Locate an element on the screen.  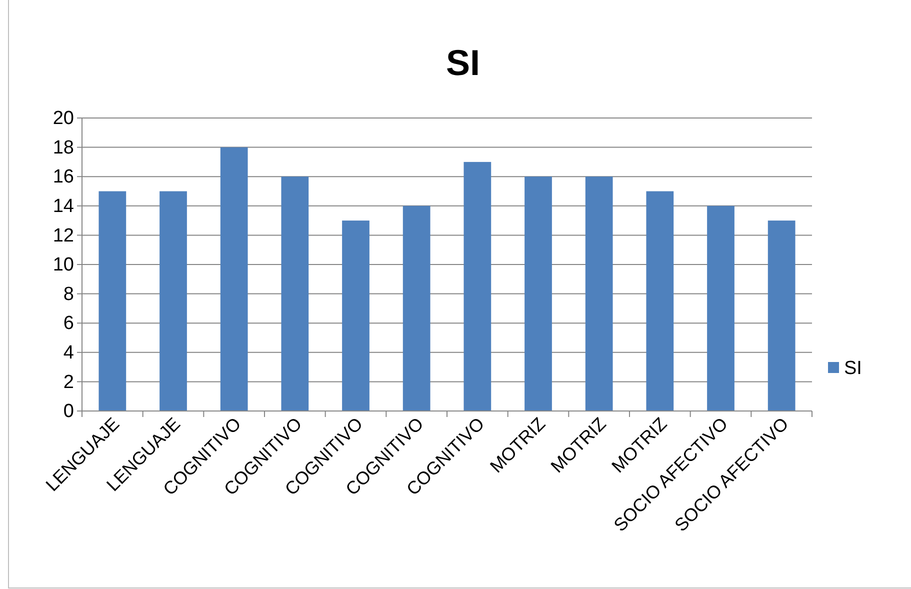
y-tick-label: 14 is located at coordinates (63, 206).